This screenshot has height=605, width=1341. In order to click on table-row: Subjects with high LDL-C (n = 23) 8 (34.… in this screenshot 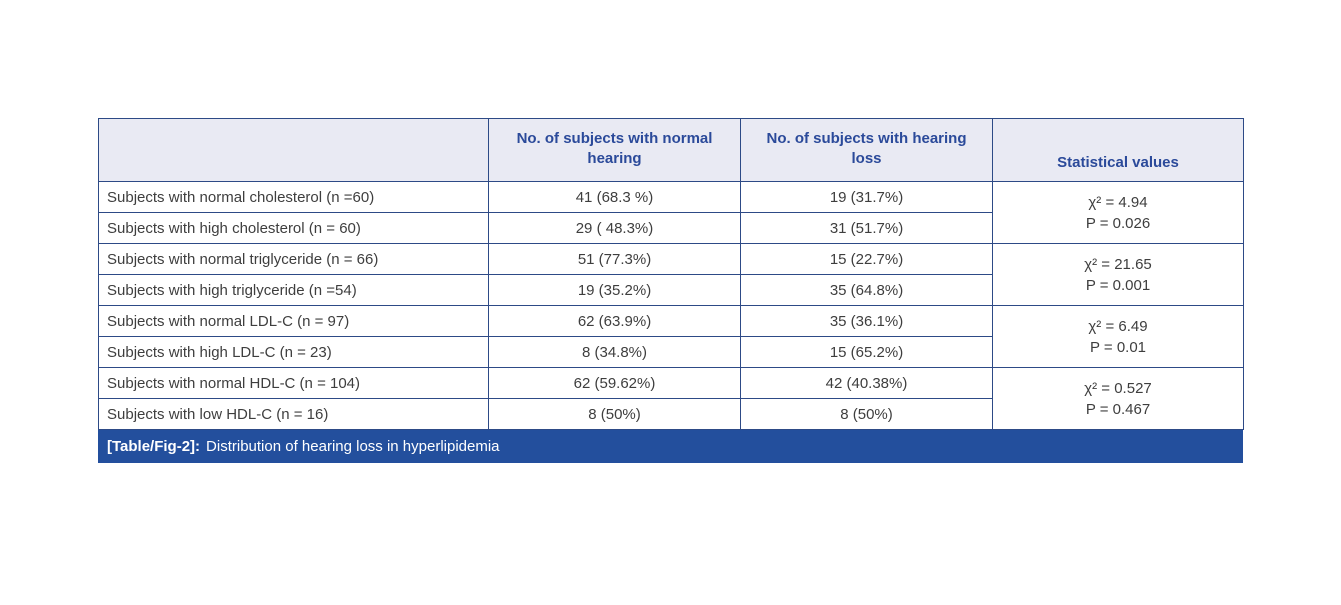, I will do `click(671, 352)`.